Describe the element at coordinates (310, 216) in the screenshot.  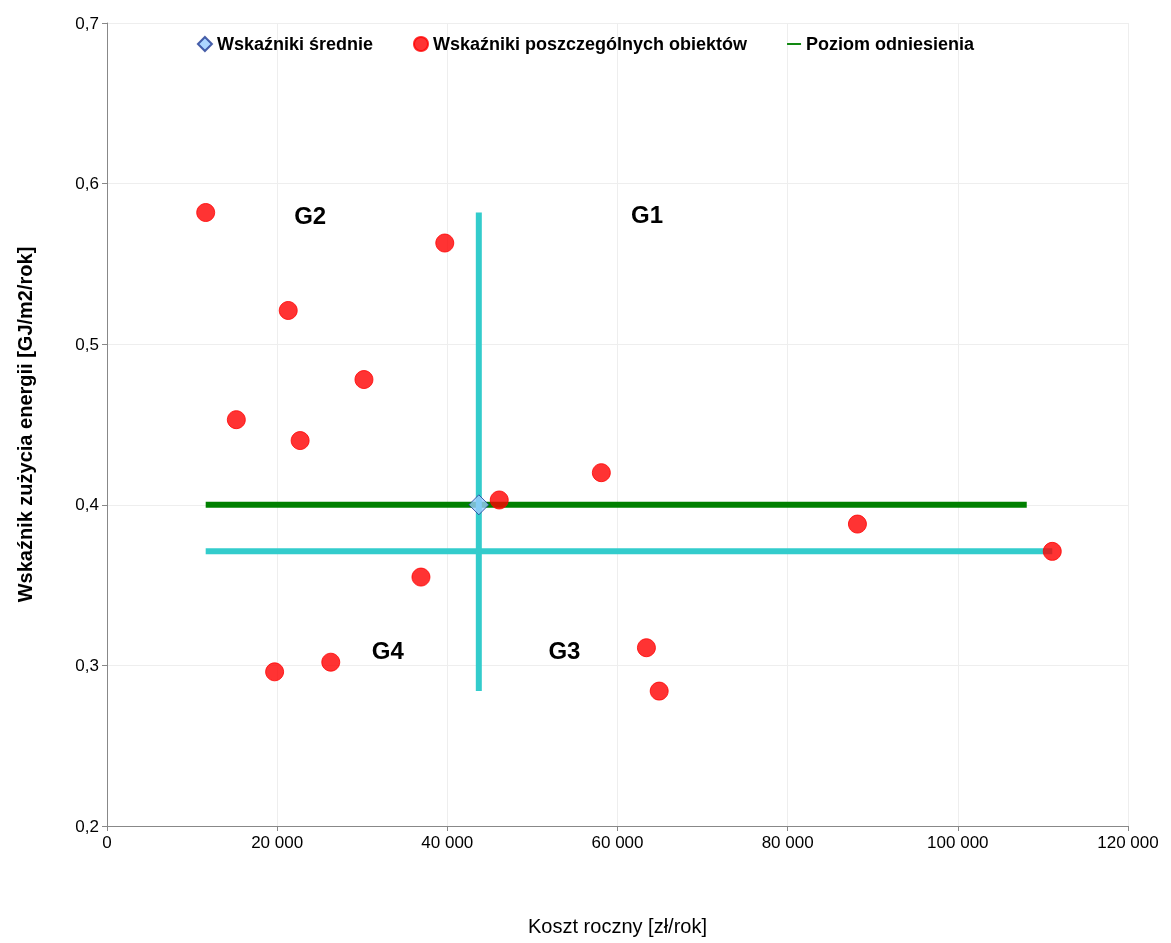
I see `annotation: G2` at that location.